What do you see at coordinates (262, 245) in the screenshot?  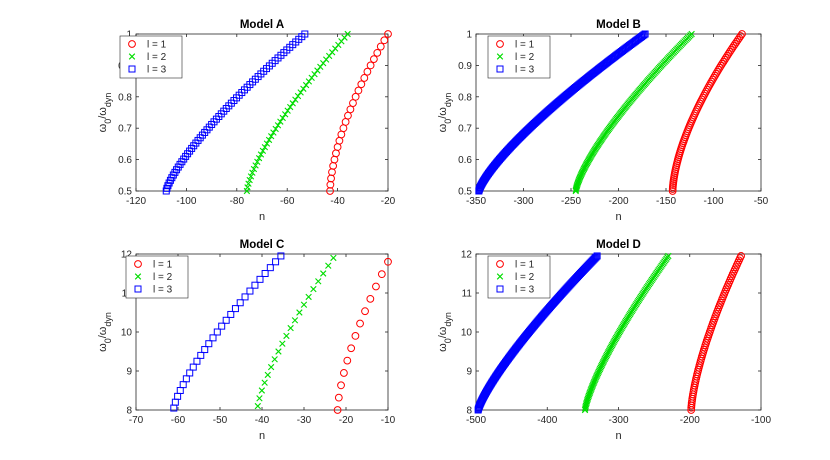 I see `chart-title: Model C` at bounding box center [262, 245].